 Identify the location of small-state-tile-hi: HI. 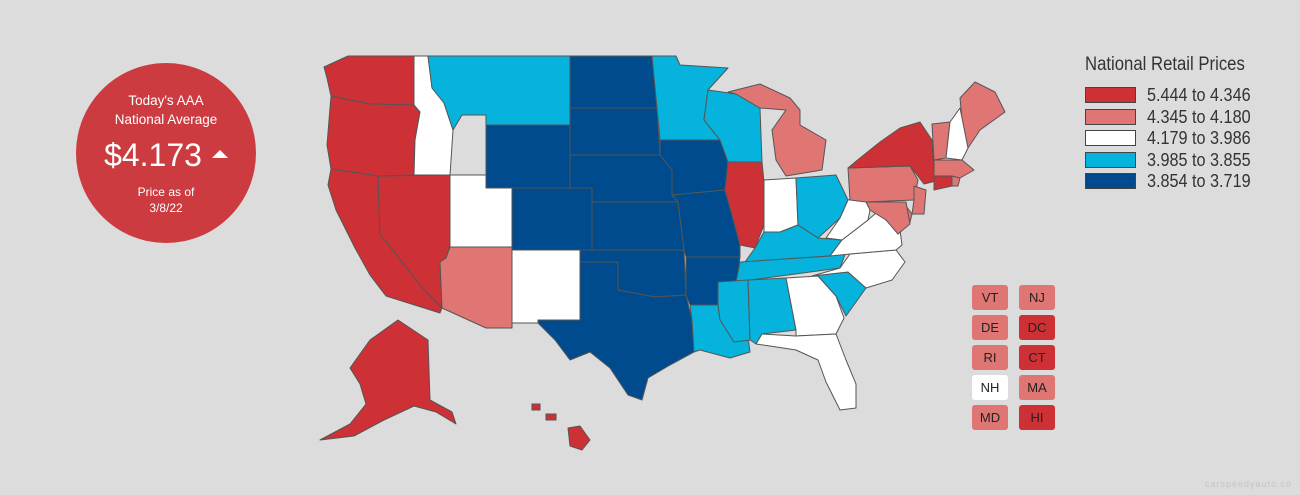
(1037, 417).